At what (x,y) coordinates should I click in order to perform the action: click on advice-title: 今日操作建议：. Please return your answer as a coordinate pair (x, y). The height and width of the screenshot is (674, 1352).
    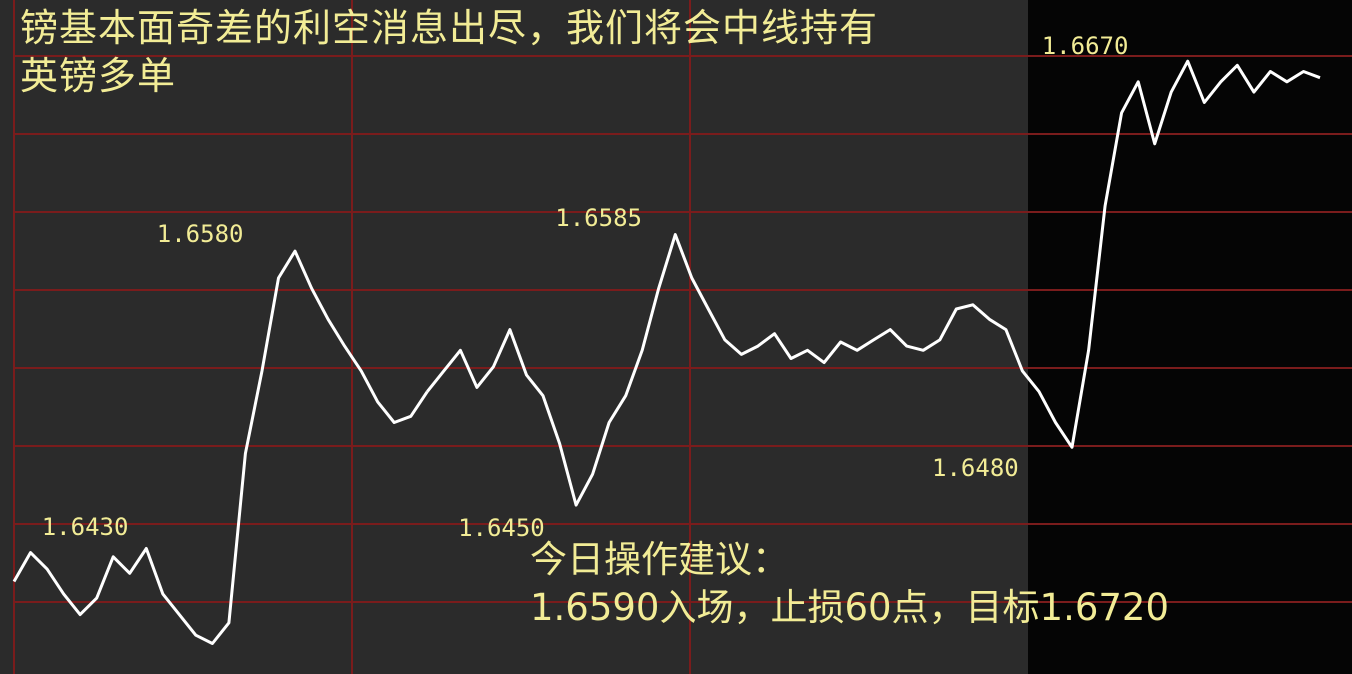
    Looking at the image, I should click on (659, 559).